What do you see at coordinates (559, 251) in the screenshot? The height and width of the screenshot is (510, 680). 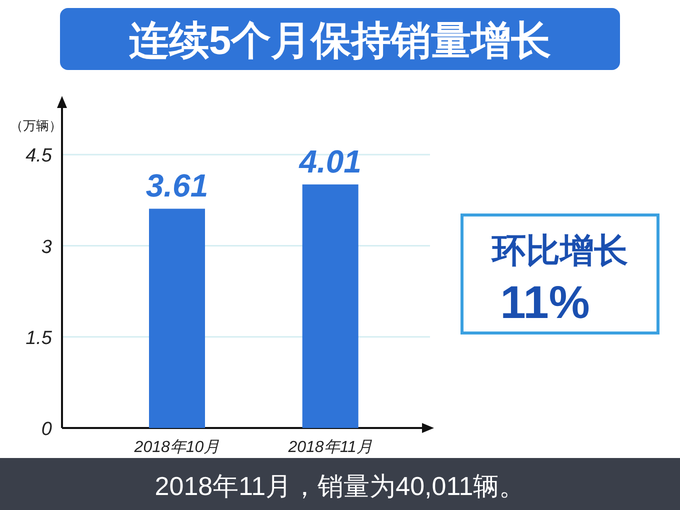 I see `text: 环比增长` at bounding box center [559, 251].